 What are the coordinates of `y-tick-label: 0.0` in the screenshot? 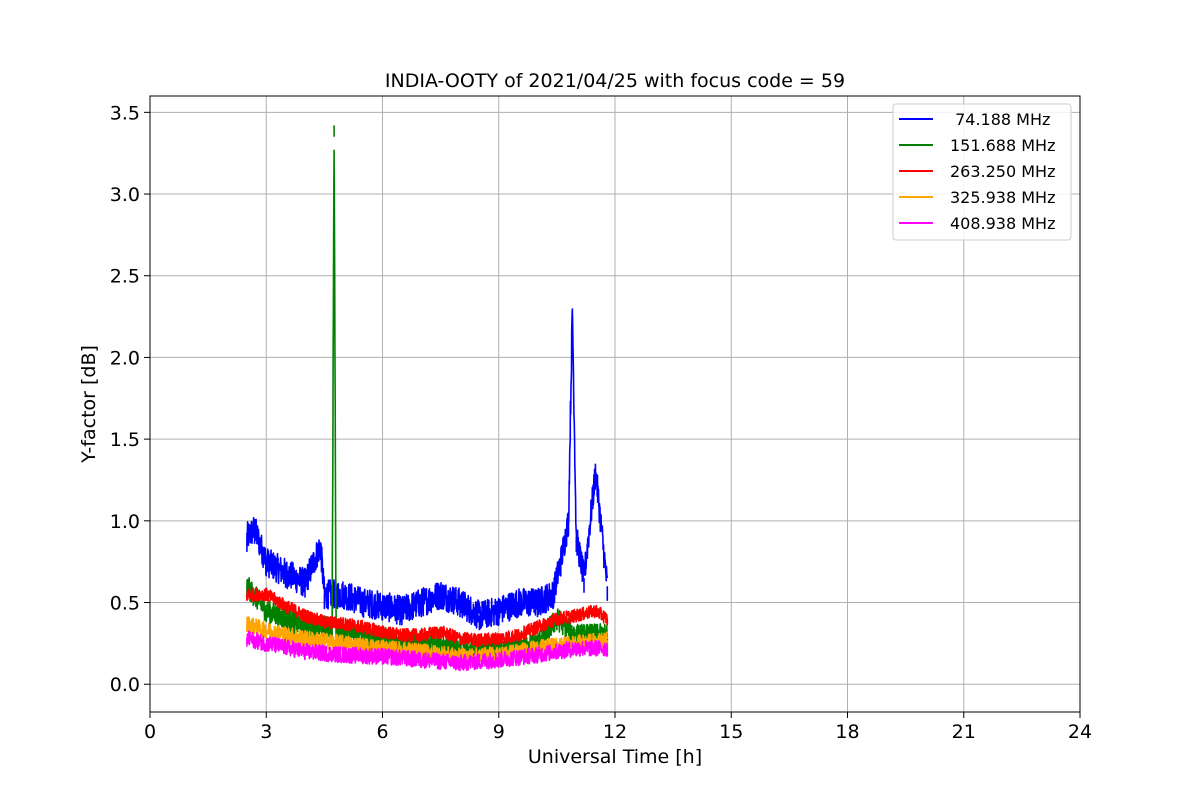 It's located at (125, 685).